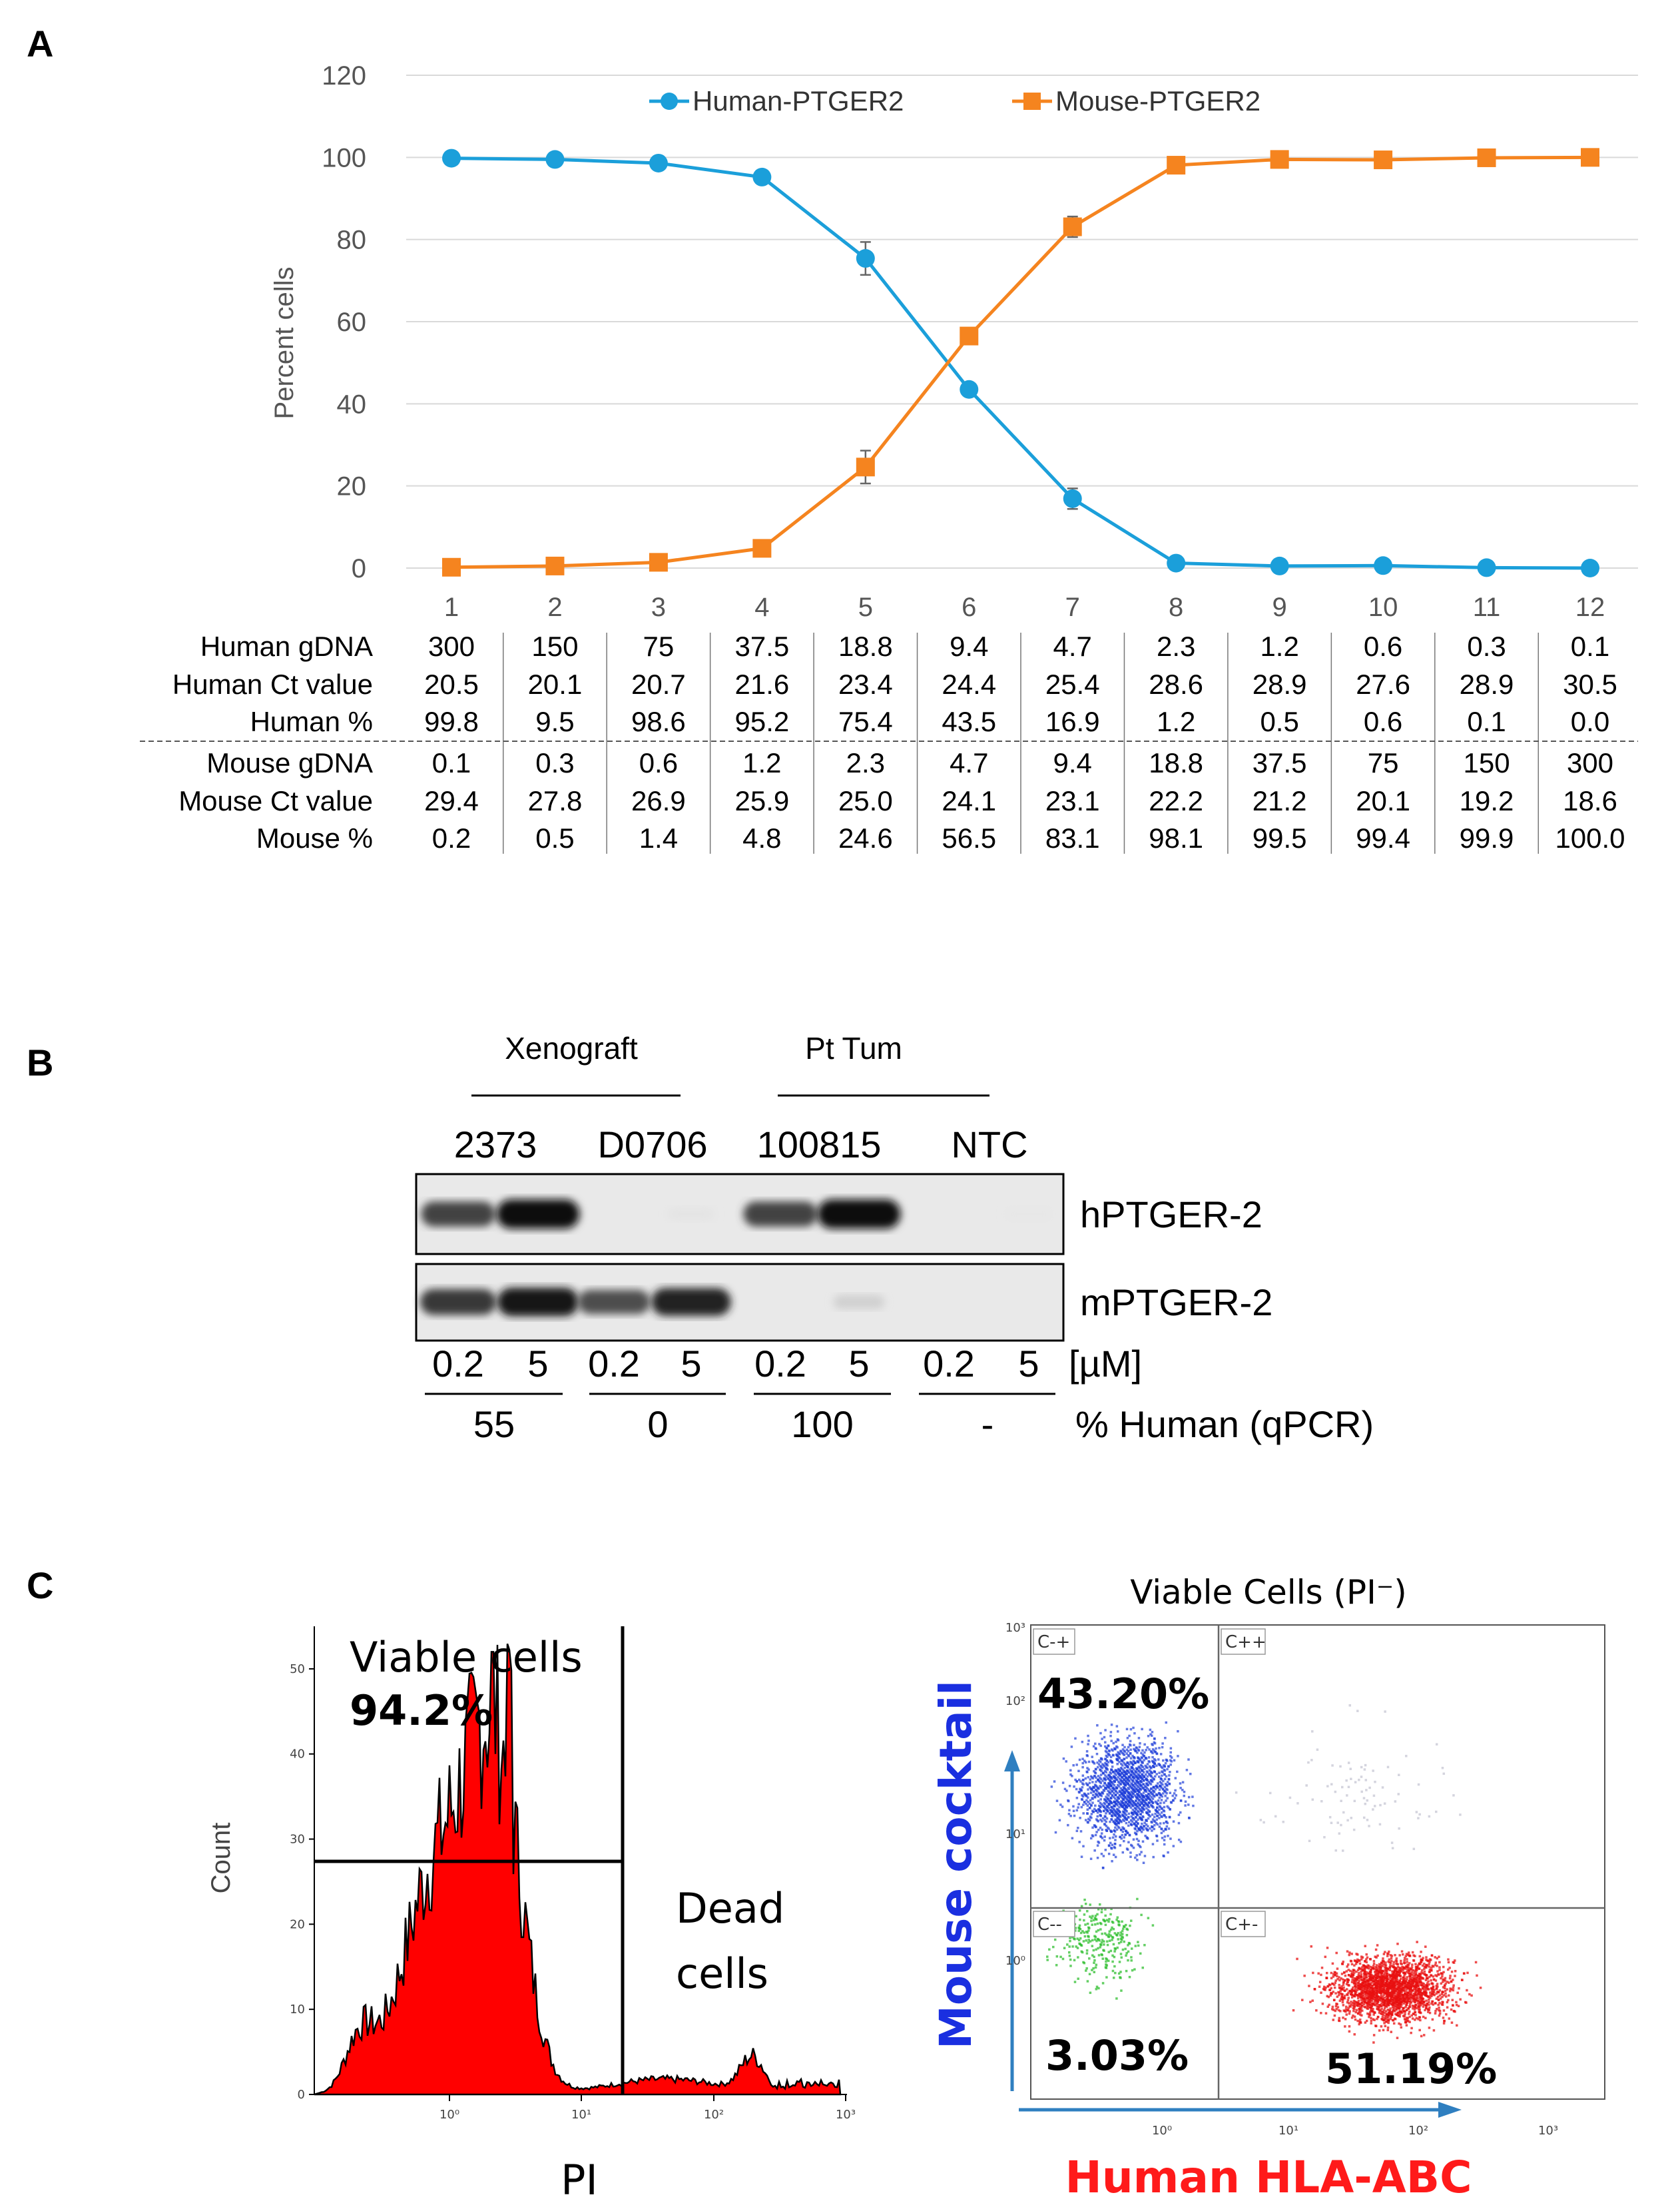 Image resolution: width=1680 pixels, height=2209 pixels. What do you see at coordinates (1029, 1214) in the screenshot?
I see `gel-band` at bounding box center [1029, 1214].